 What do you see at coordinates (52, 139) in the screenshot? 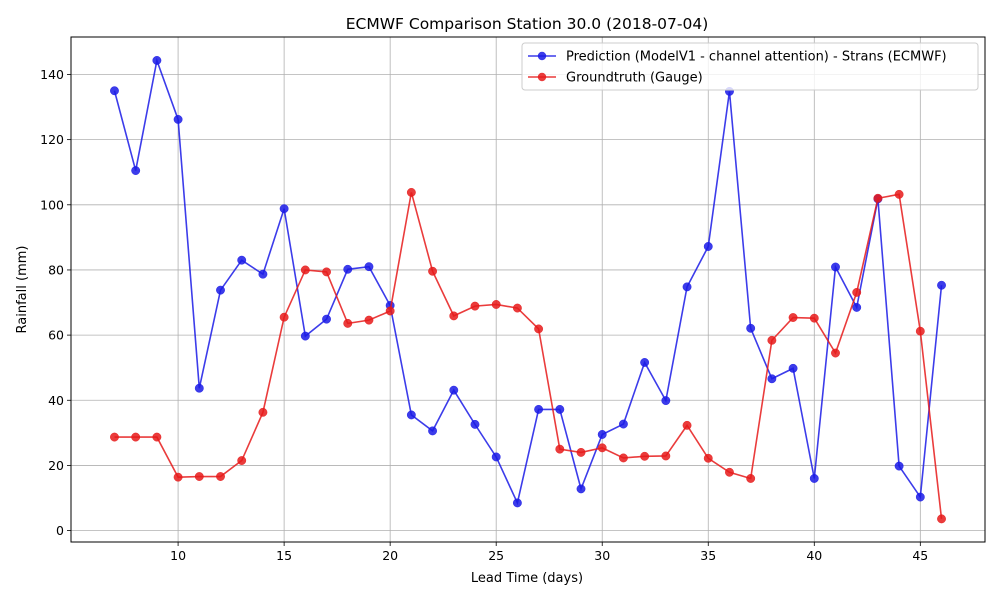
I see `y-tick-label: 120` at bounding box center [52, 139].